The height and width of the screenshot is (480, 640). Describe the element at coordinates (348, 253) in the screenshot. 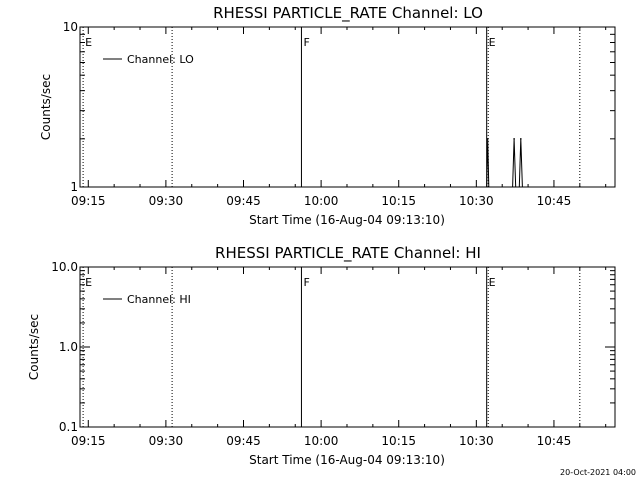

I see `hi-chart-title: RHESSI PARTICLE_RATE Channel: HI` at that location.